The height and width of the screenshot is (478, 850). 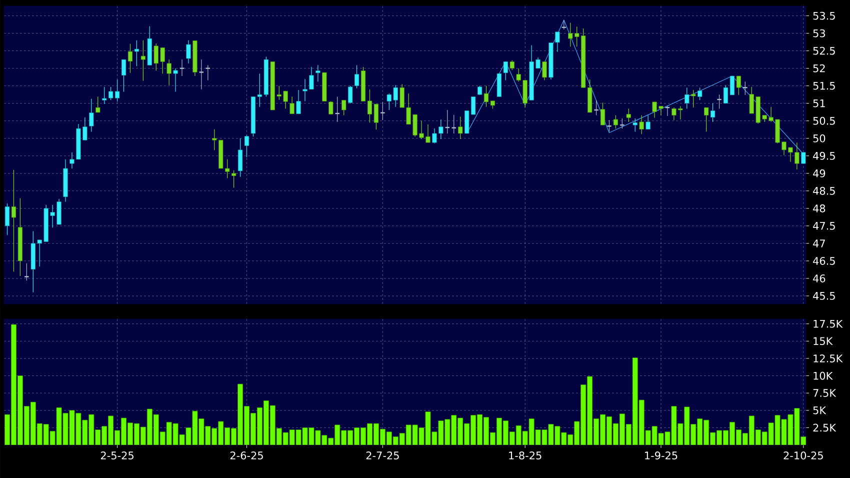 I want to click on y-tick-label: 46, so click(x=819, y=278).